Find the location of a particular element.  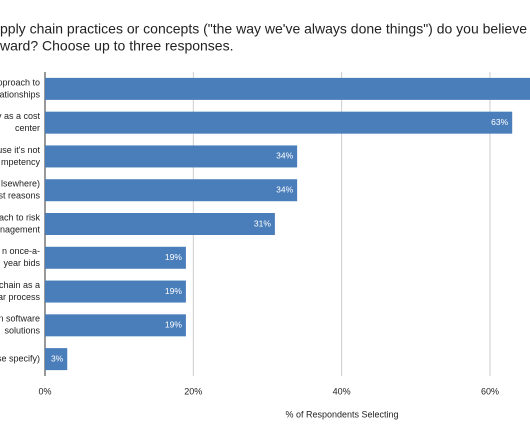

y-tick-label: lationships is located at coordinates (20, 94).